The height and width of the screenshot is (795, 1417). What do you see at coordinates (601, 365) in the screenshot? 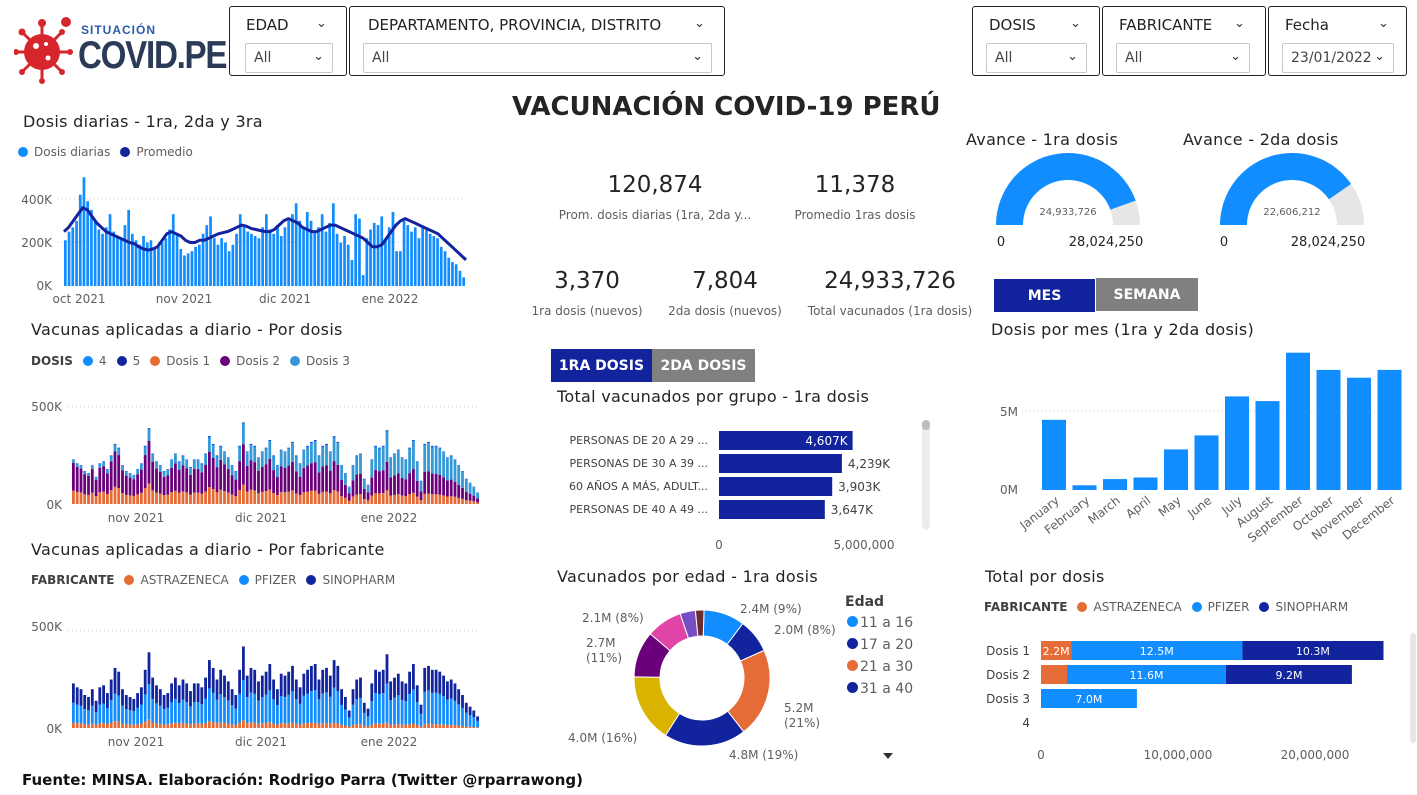
I see `tab-first-dose: 1RA DOSIS` at bounding box center [601, 365].